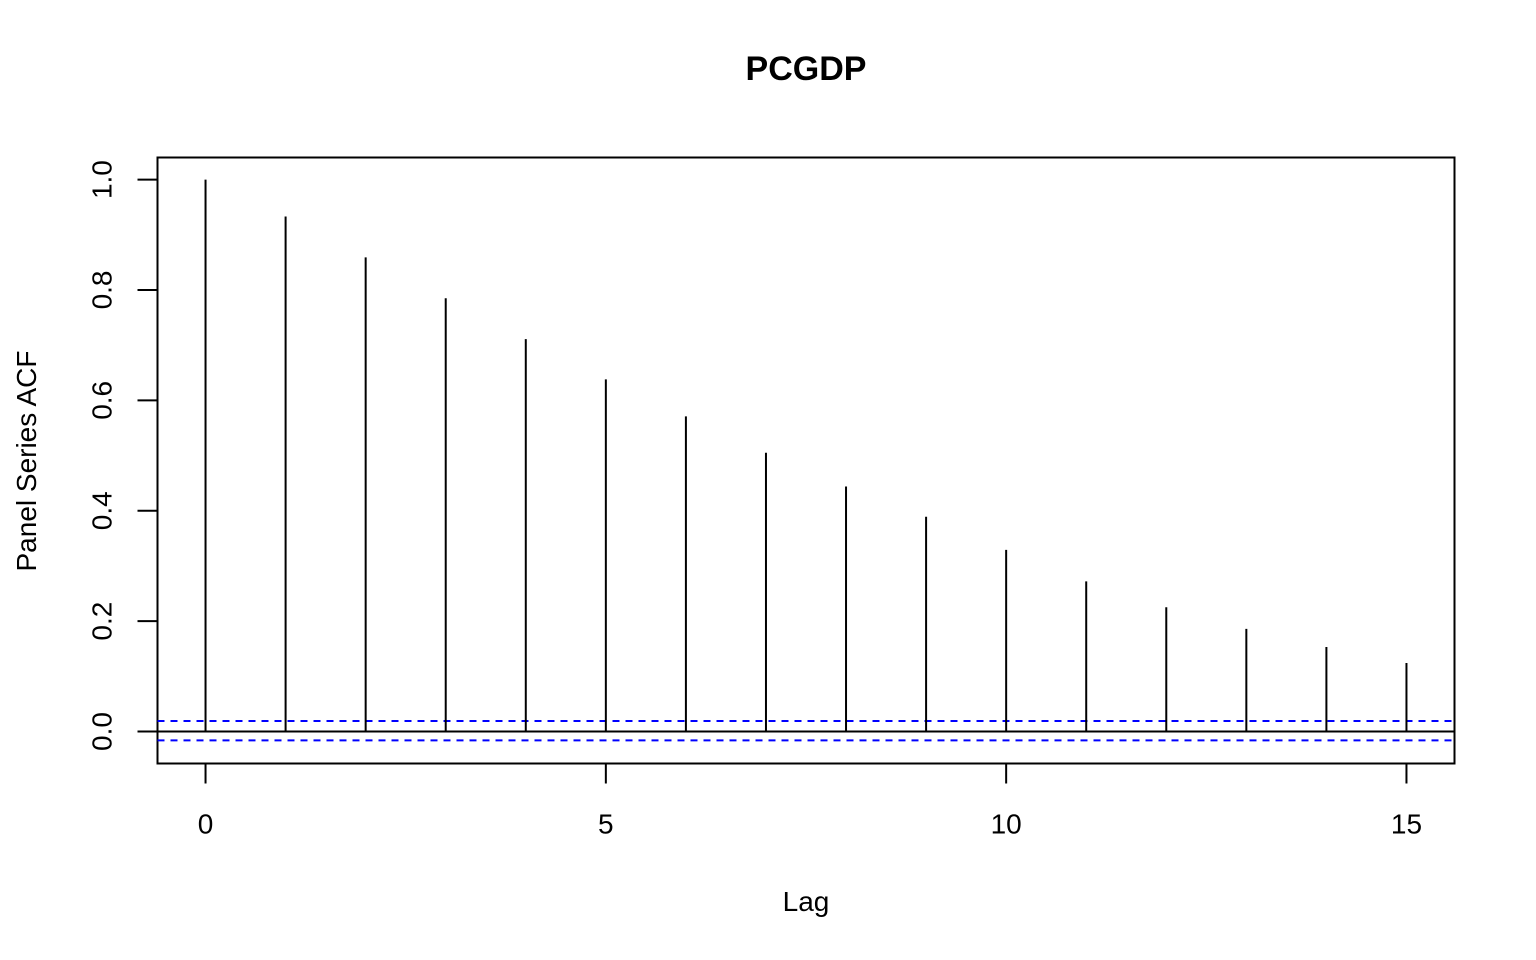 This screenshot has height=960, width=1536. What do you see at coordinates (102, 510) in the screenshot?
I see `y-tick-label-0.4: 0.4` at bounding box center [102, 510].